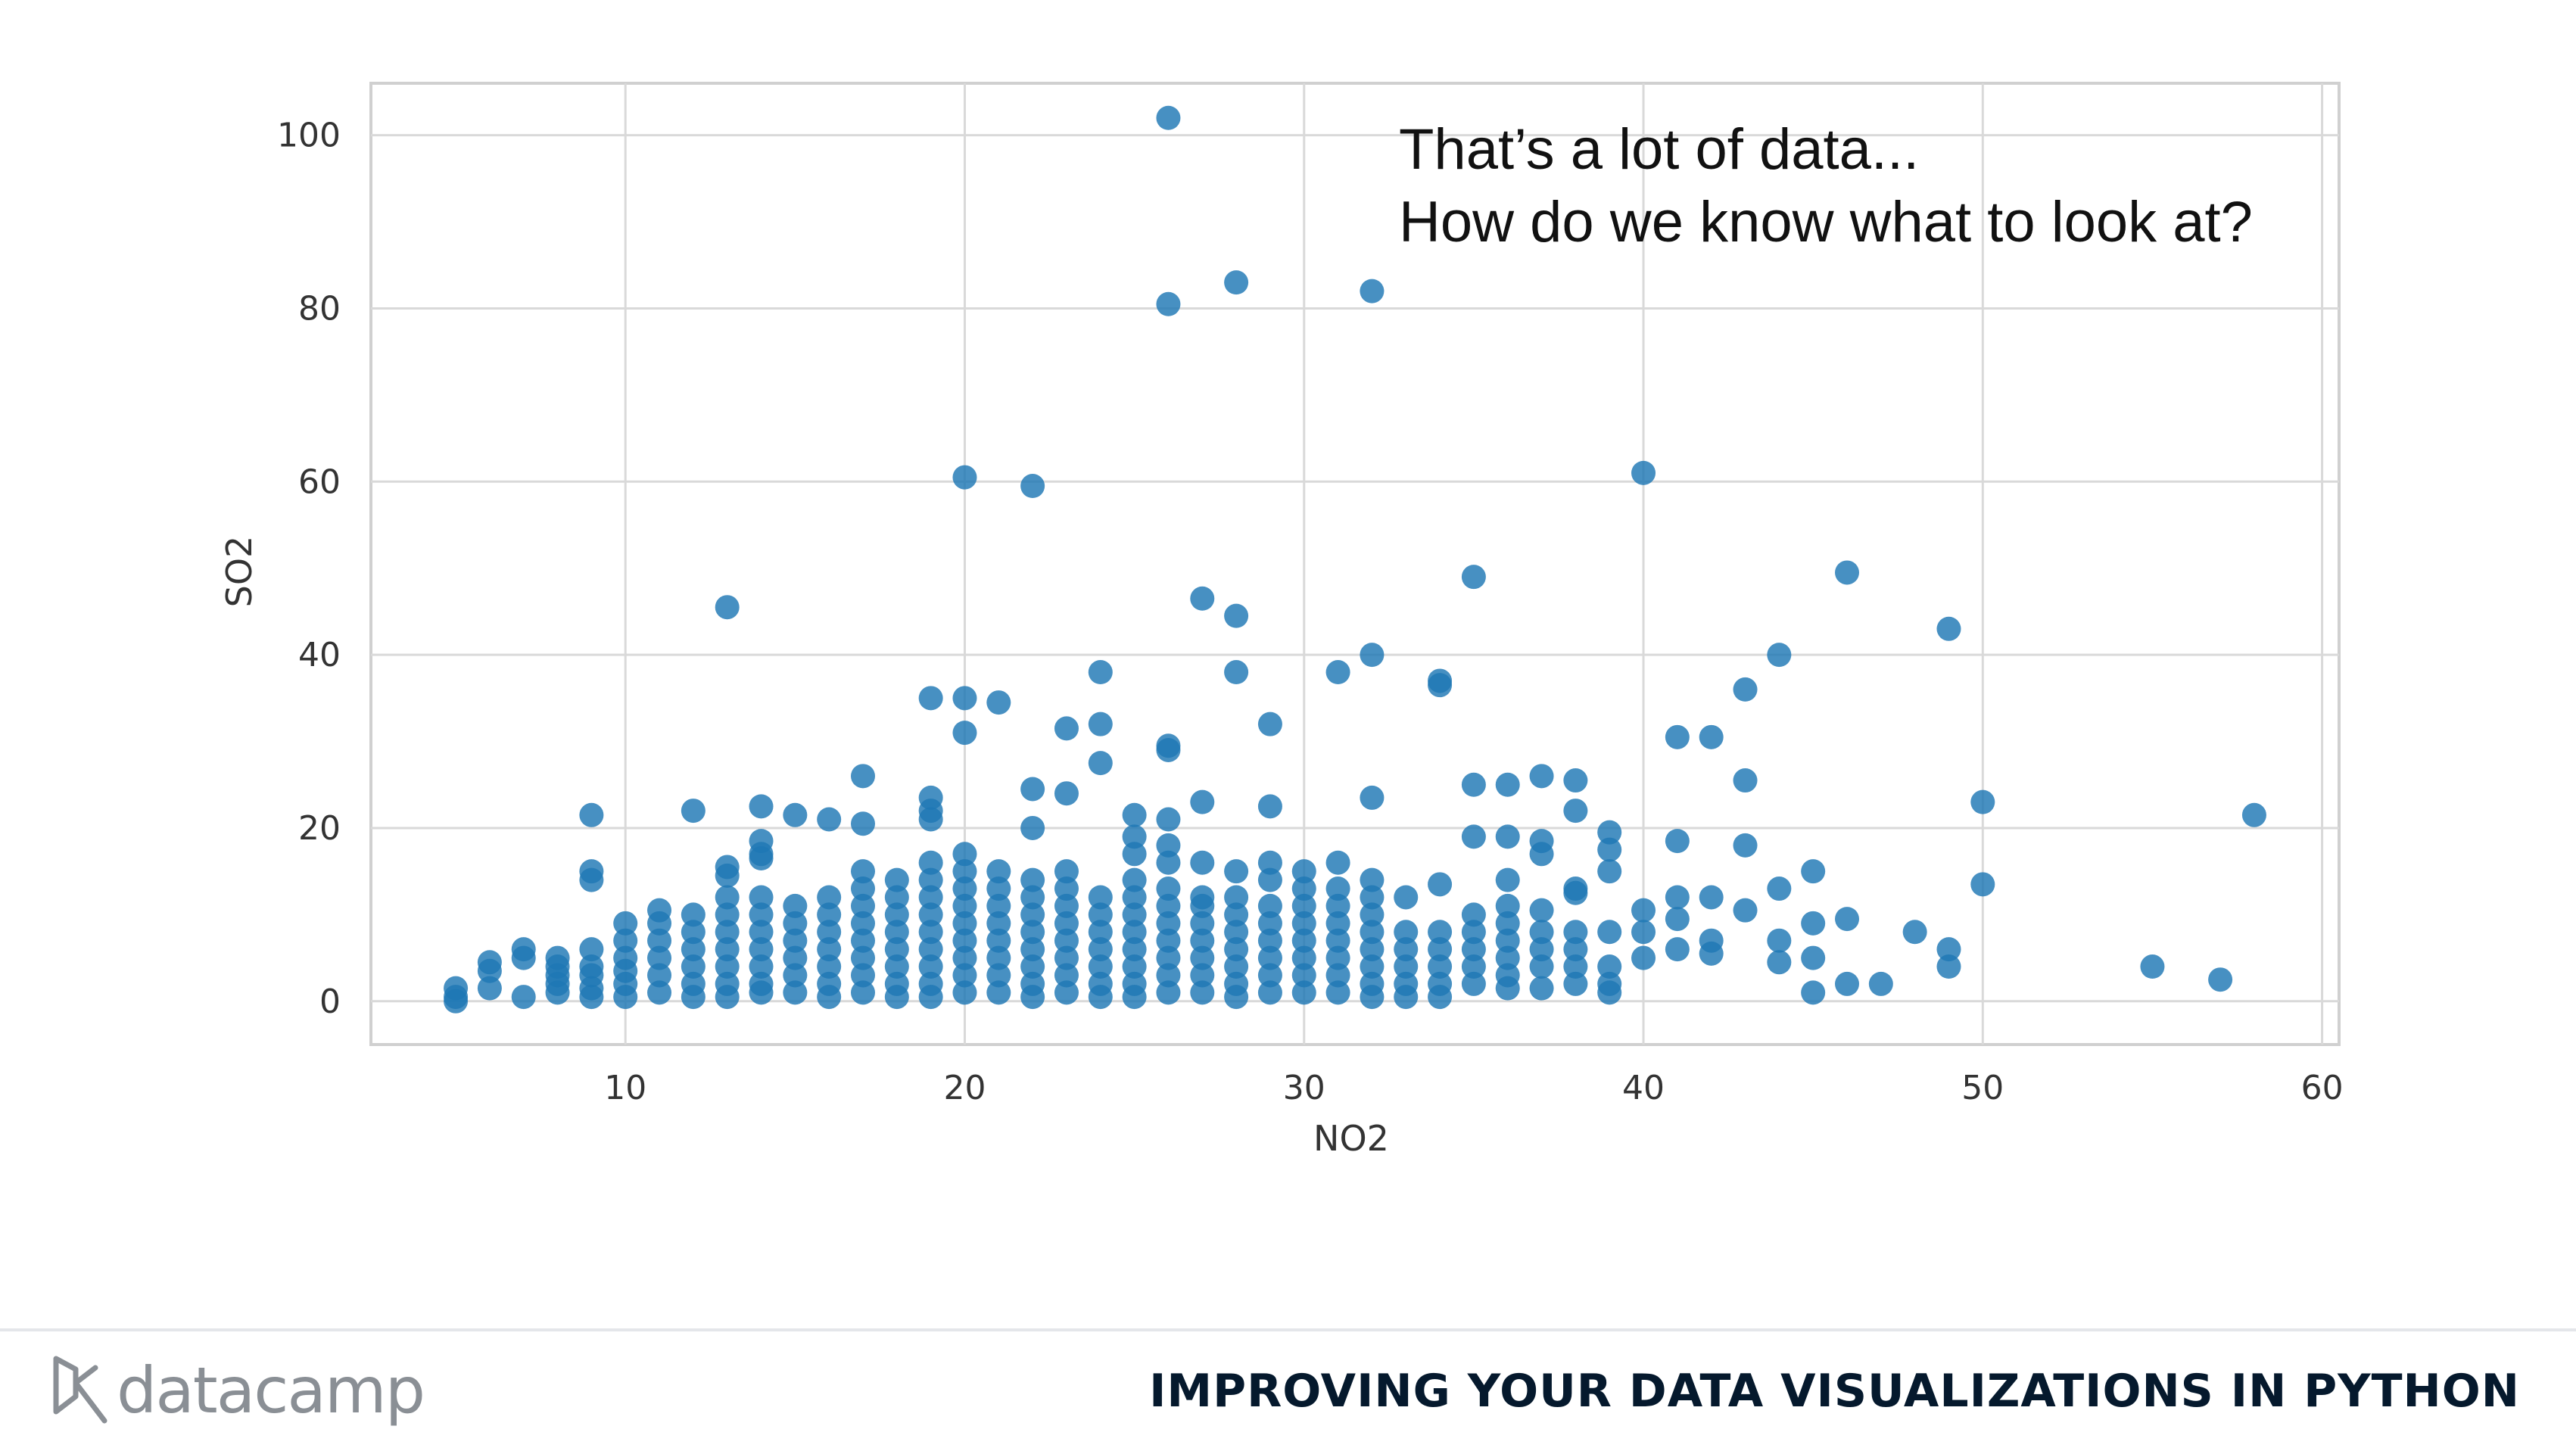  Describe the element at coordinates (271, 1390) in the screenshot. I see `logo-text: datacamp` at that location.